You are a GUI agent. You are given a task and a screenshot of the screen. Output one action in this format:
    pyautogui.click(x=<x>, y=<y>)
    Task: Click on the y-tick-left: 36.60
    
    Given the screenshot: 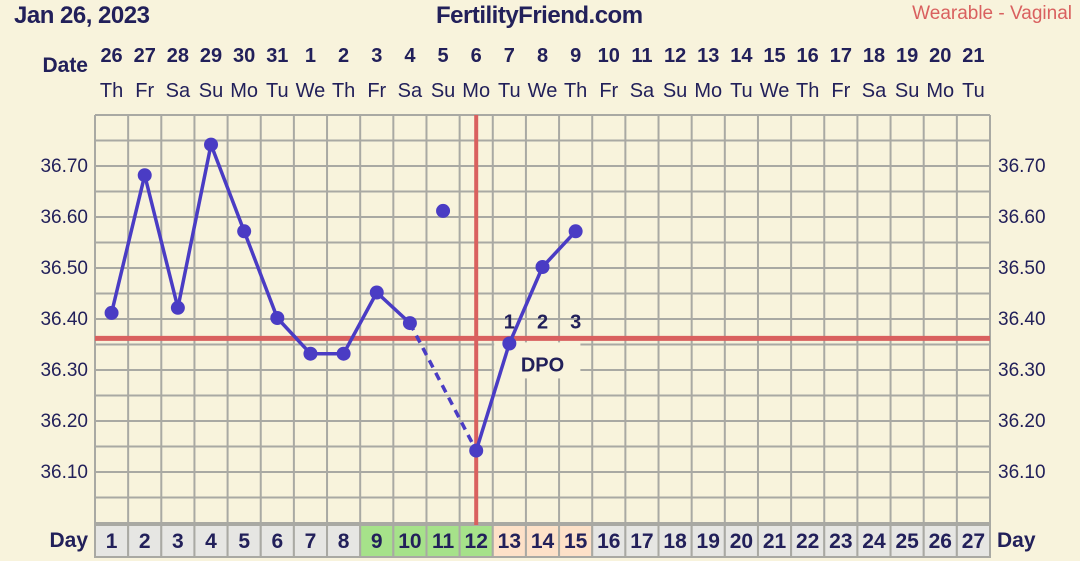 What is the action you would take?
    pyautogui.click(x=64, y=217)
    